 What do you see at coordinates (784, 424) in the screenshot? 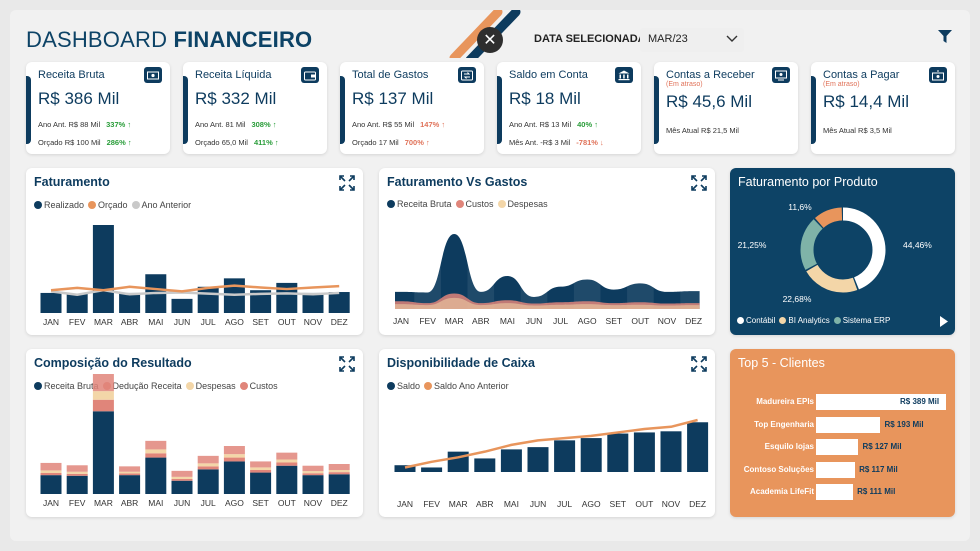
I see `client-name: Top Engenharia` at bounding box center [784, 424].